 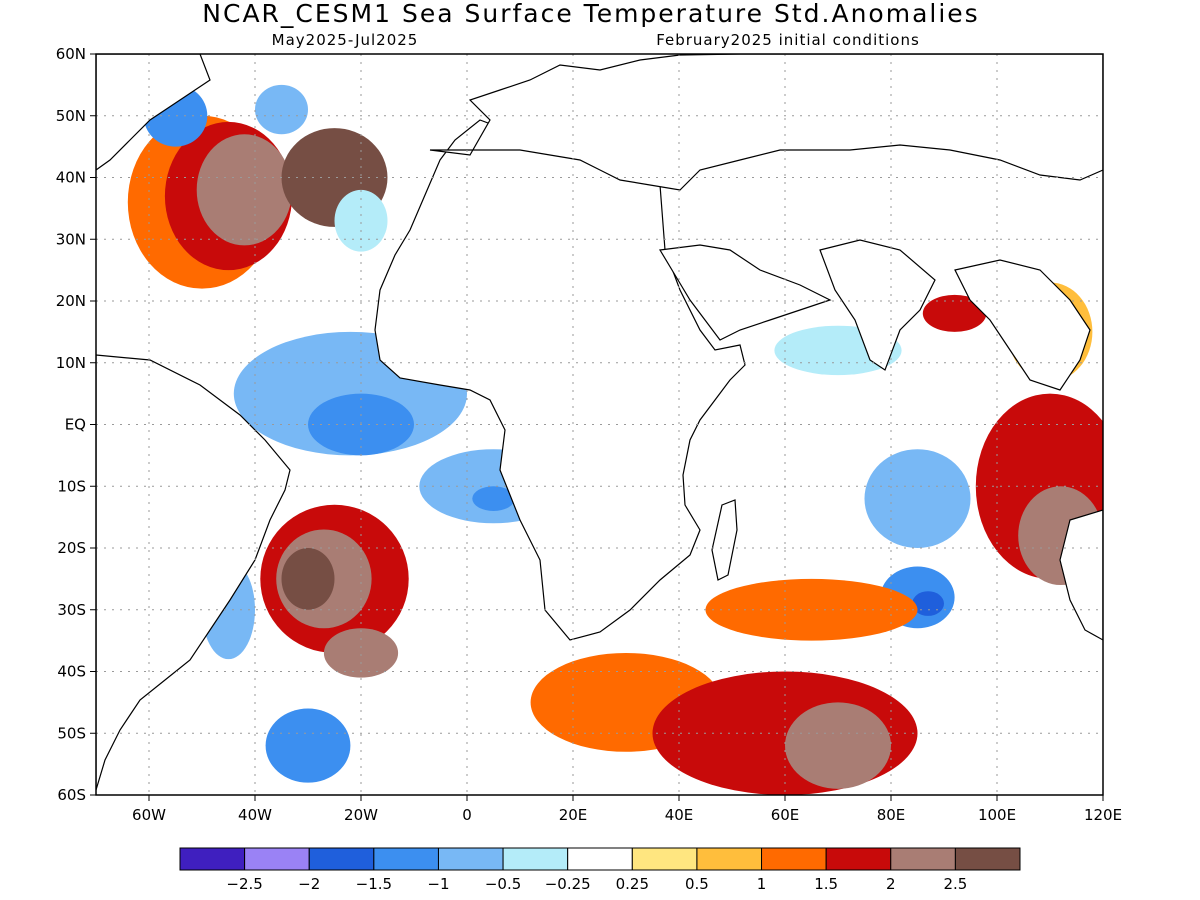 I want to click on lon-tick-label: 80E, so click(x=891, y=815).